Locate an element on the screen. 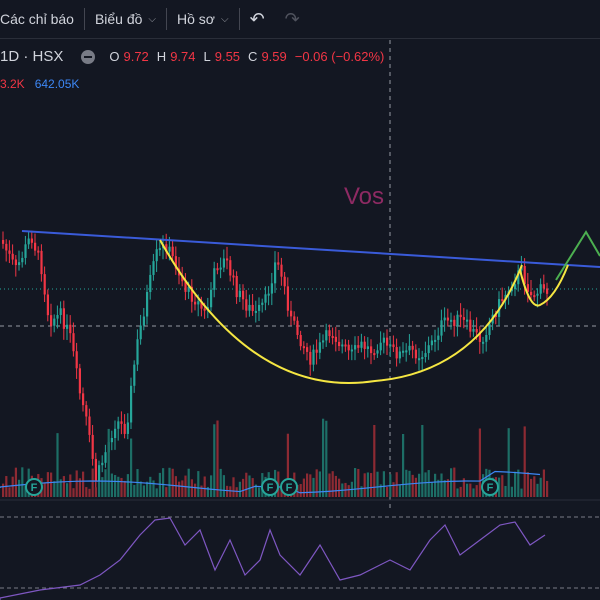 This screenshot has height=600, width=600. event-marker-label: F is located at coordinates (34, 488).